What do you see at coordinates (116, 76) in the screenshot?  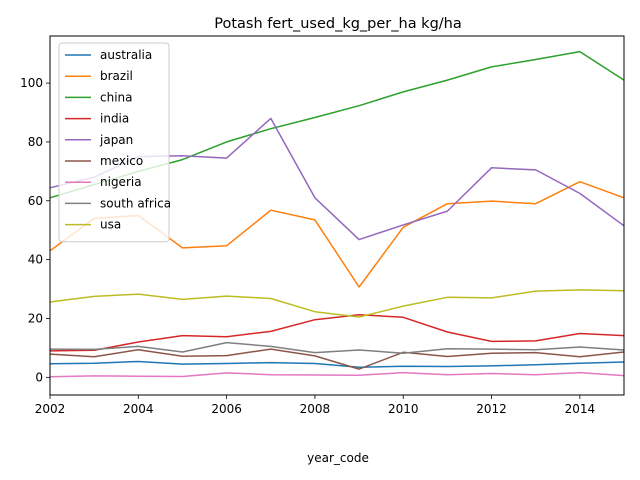 I see `legend-label-1: brazil` at bounding box center [116, 76].